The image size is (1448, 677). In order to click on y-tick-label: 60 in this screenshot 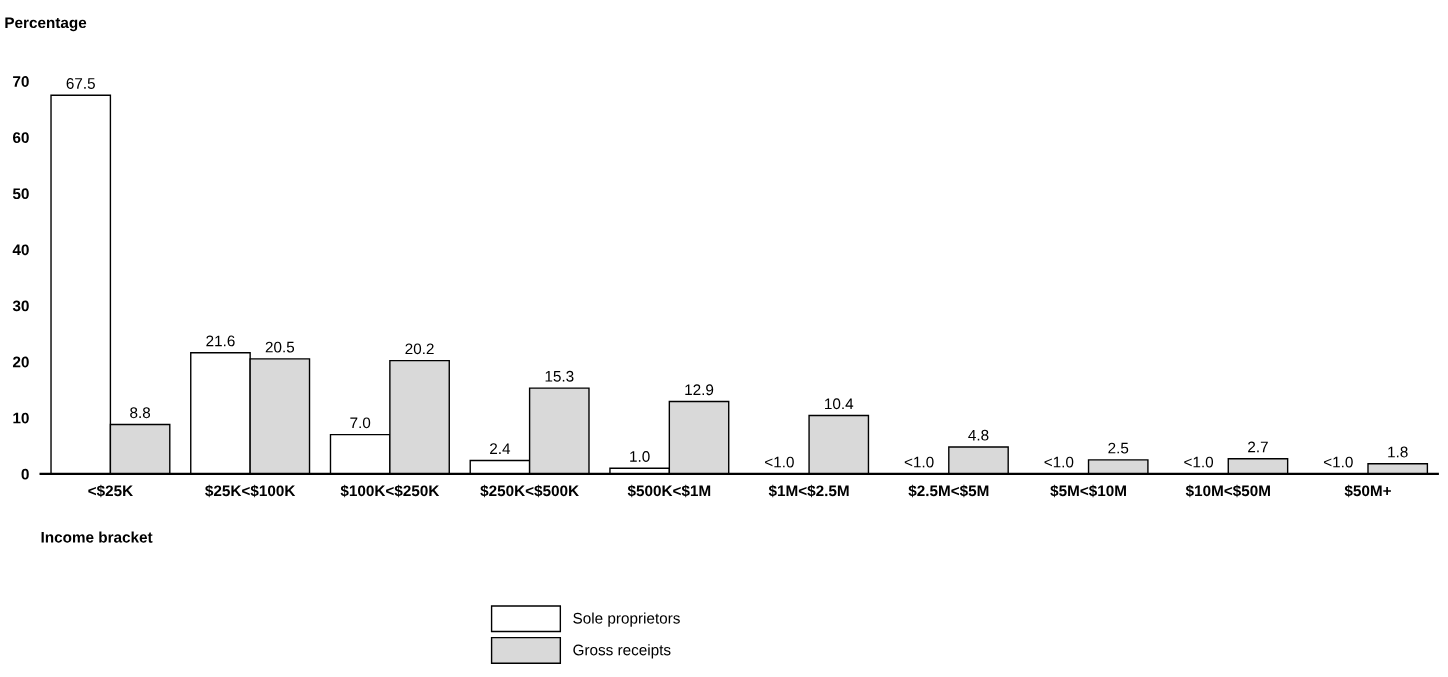, I will do `click(21, 138)`.